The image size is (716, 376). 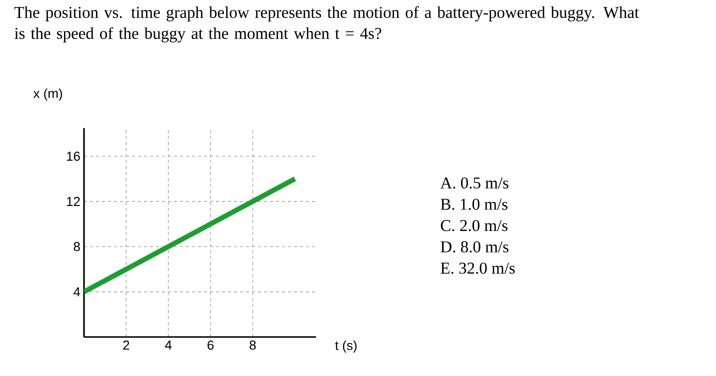 What do you see at coordinates (168, 345) in the screenshot?
I see `x-tick-label: 4` at bounding box center [168, 345].